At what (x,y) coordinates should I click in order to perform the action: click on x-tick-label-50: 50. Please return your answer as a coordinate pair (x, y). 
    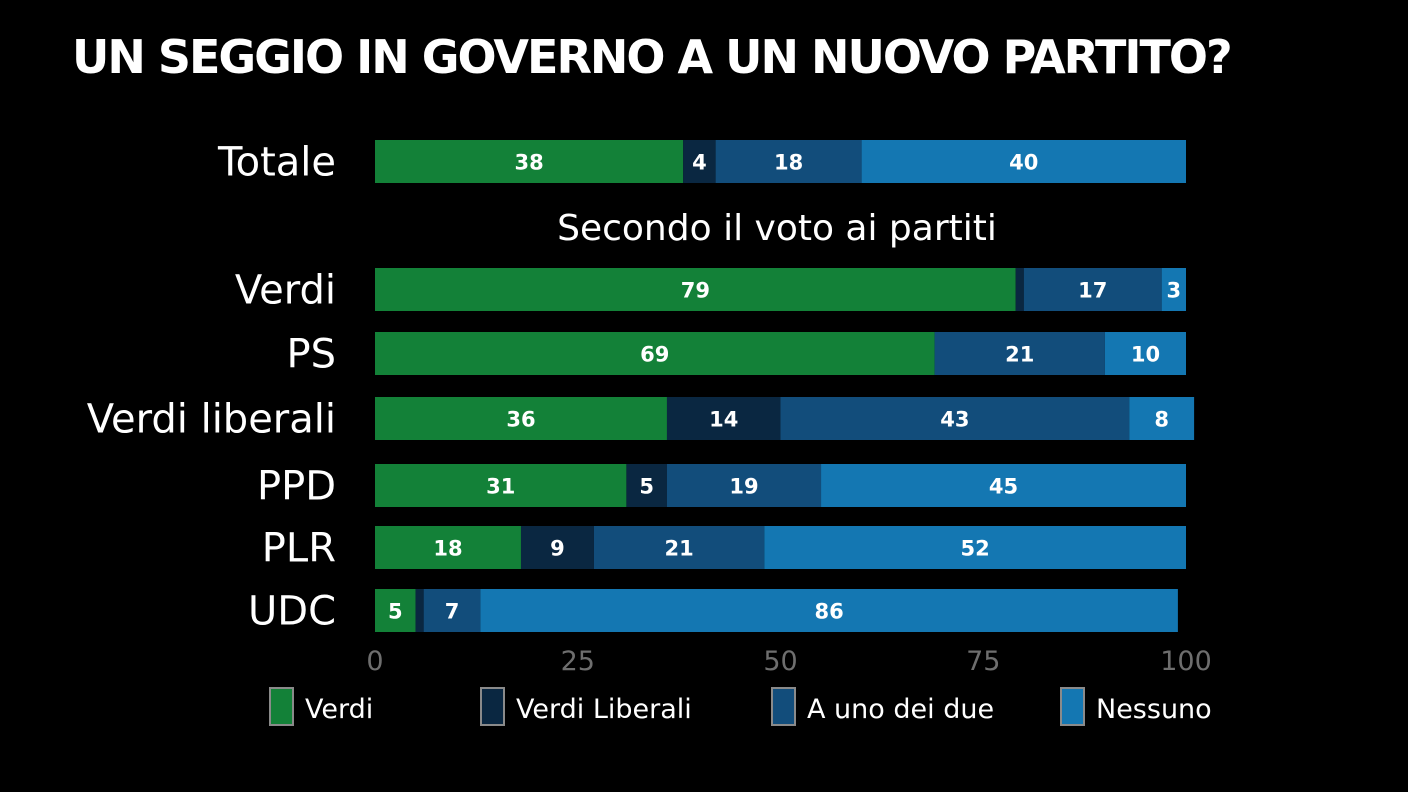
    Looking at the image, I should click on (780, 661).